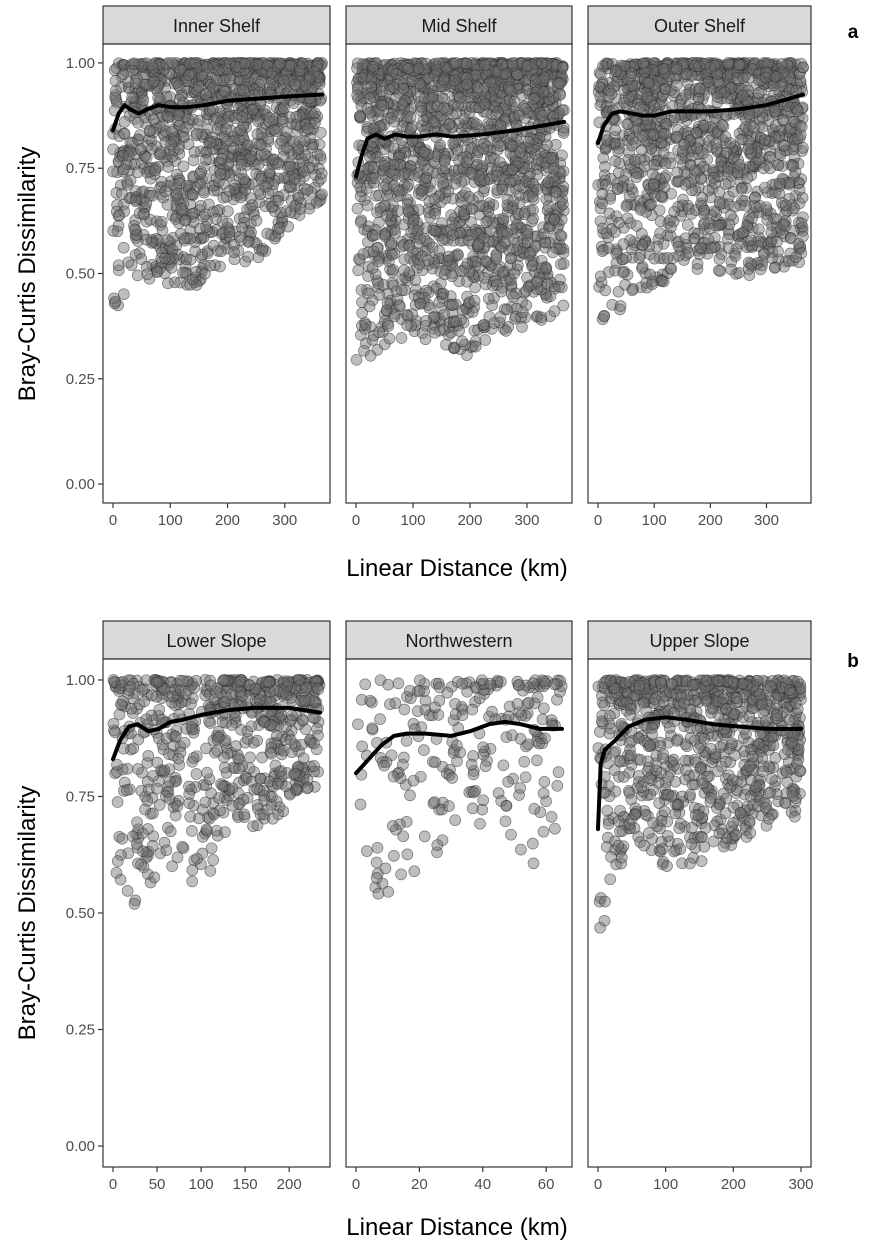 The image size is (872, 1247). I want to click on y-axis-title: Bray-Curtis Dissimilarity, so click(27, 913).